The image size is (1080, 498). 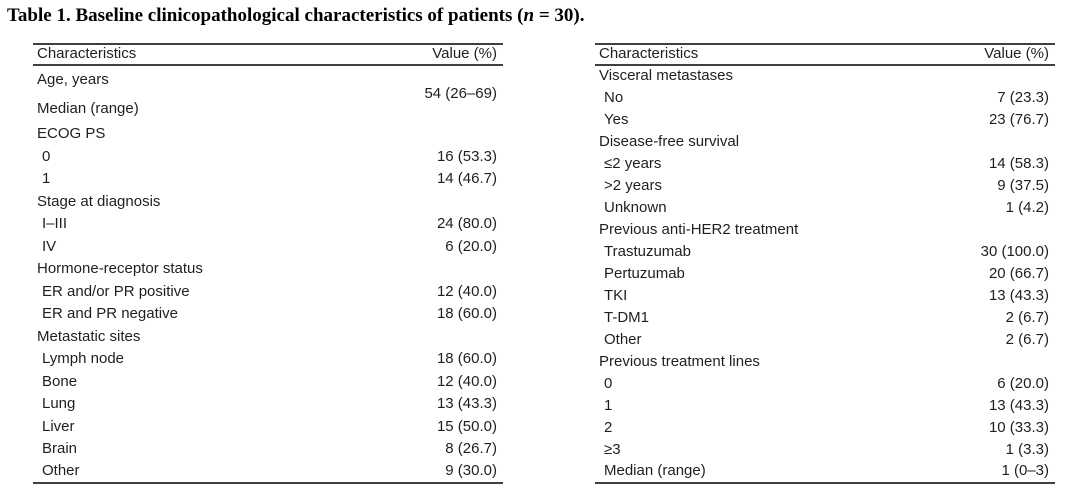 I want to click on row-label: Brain, so click(x=60, y=448).